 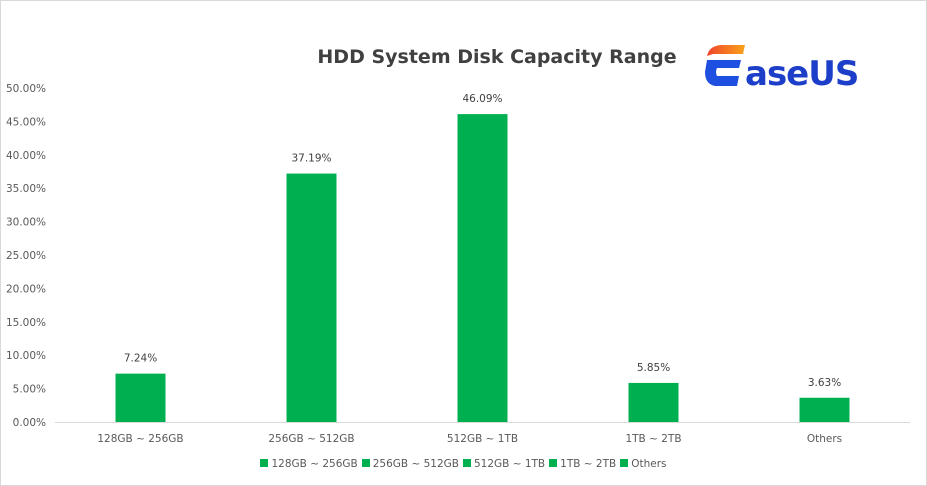 What do you see at coordinates (140, 439) in the screenshot?
I see `x-tick-label: 128GB ~ 256GB` at bounding box center [140, 439].